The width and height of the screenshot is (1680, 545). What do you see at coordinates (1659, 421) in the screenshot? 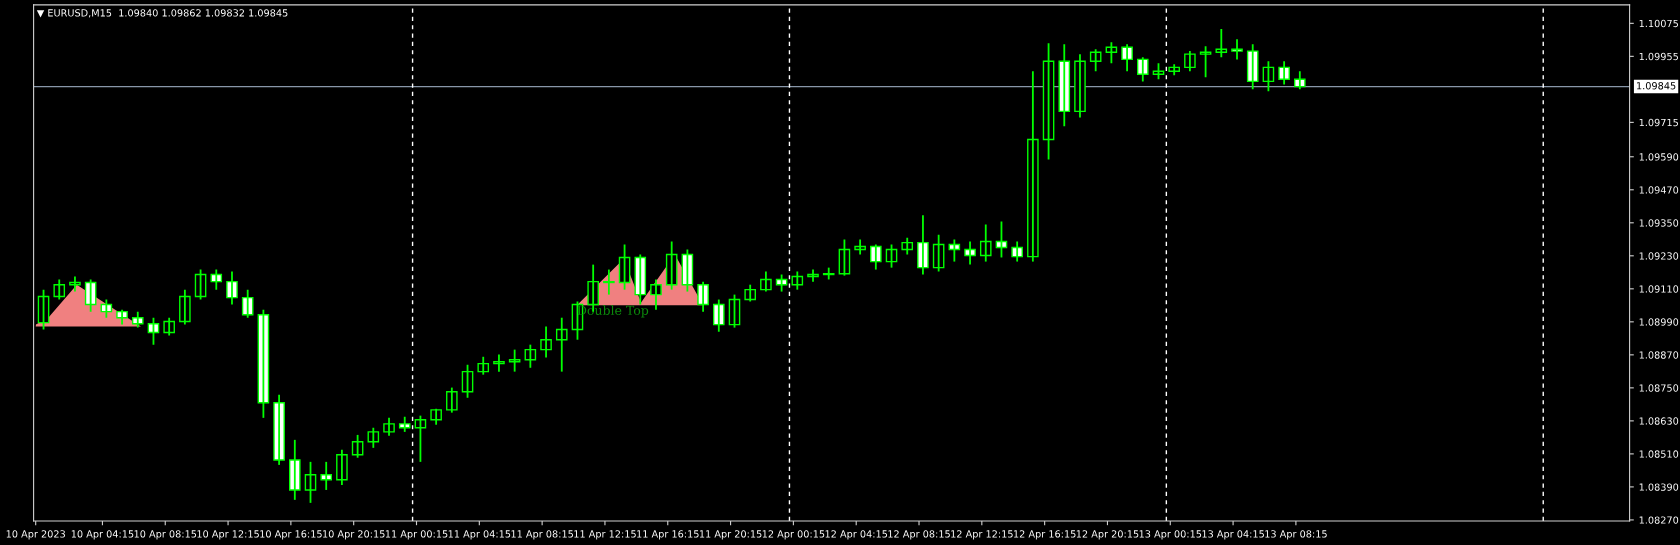
I see `y-tick-label: 1.08630` at bounding box center [1659, 421].